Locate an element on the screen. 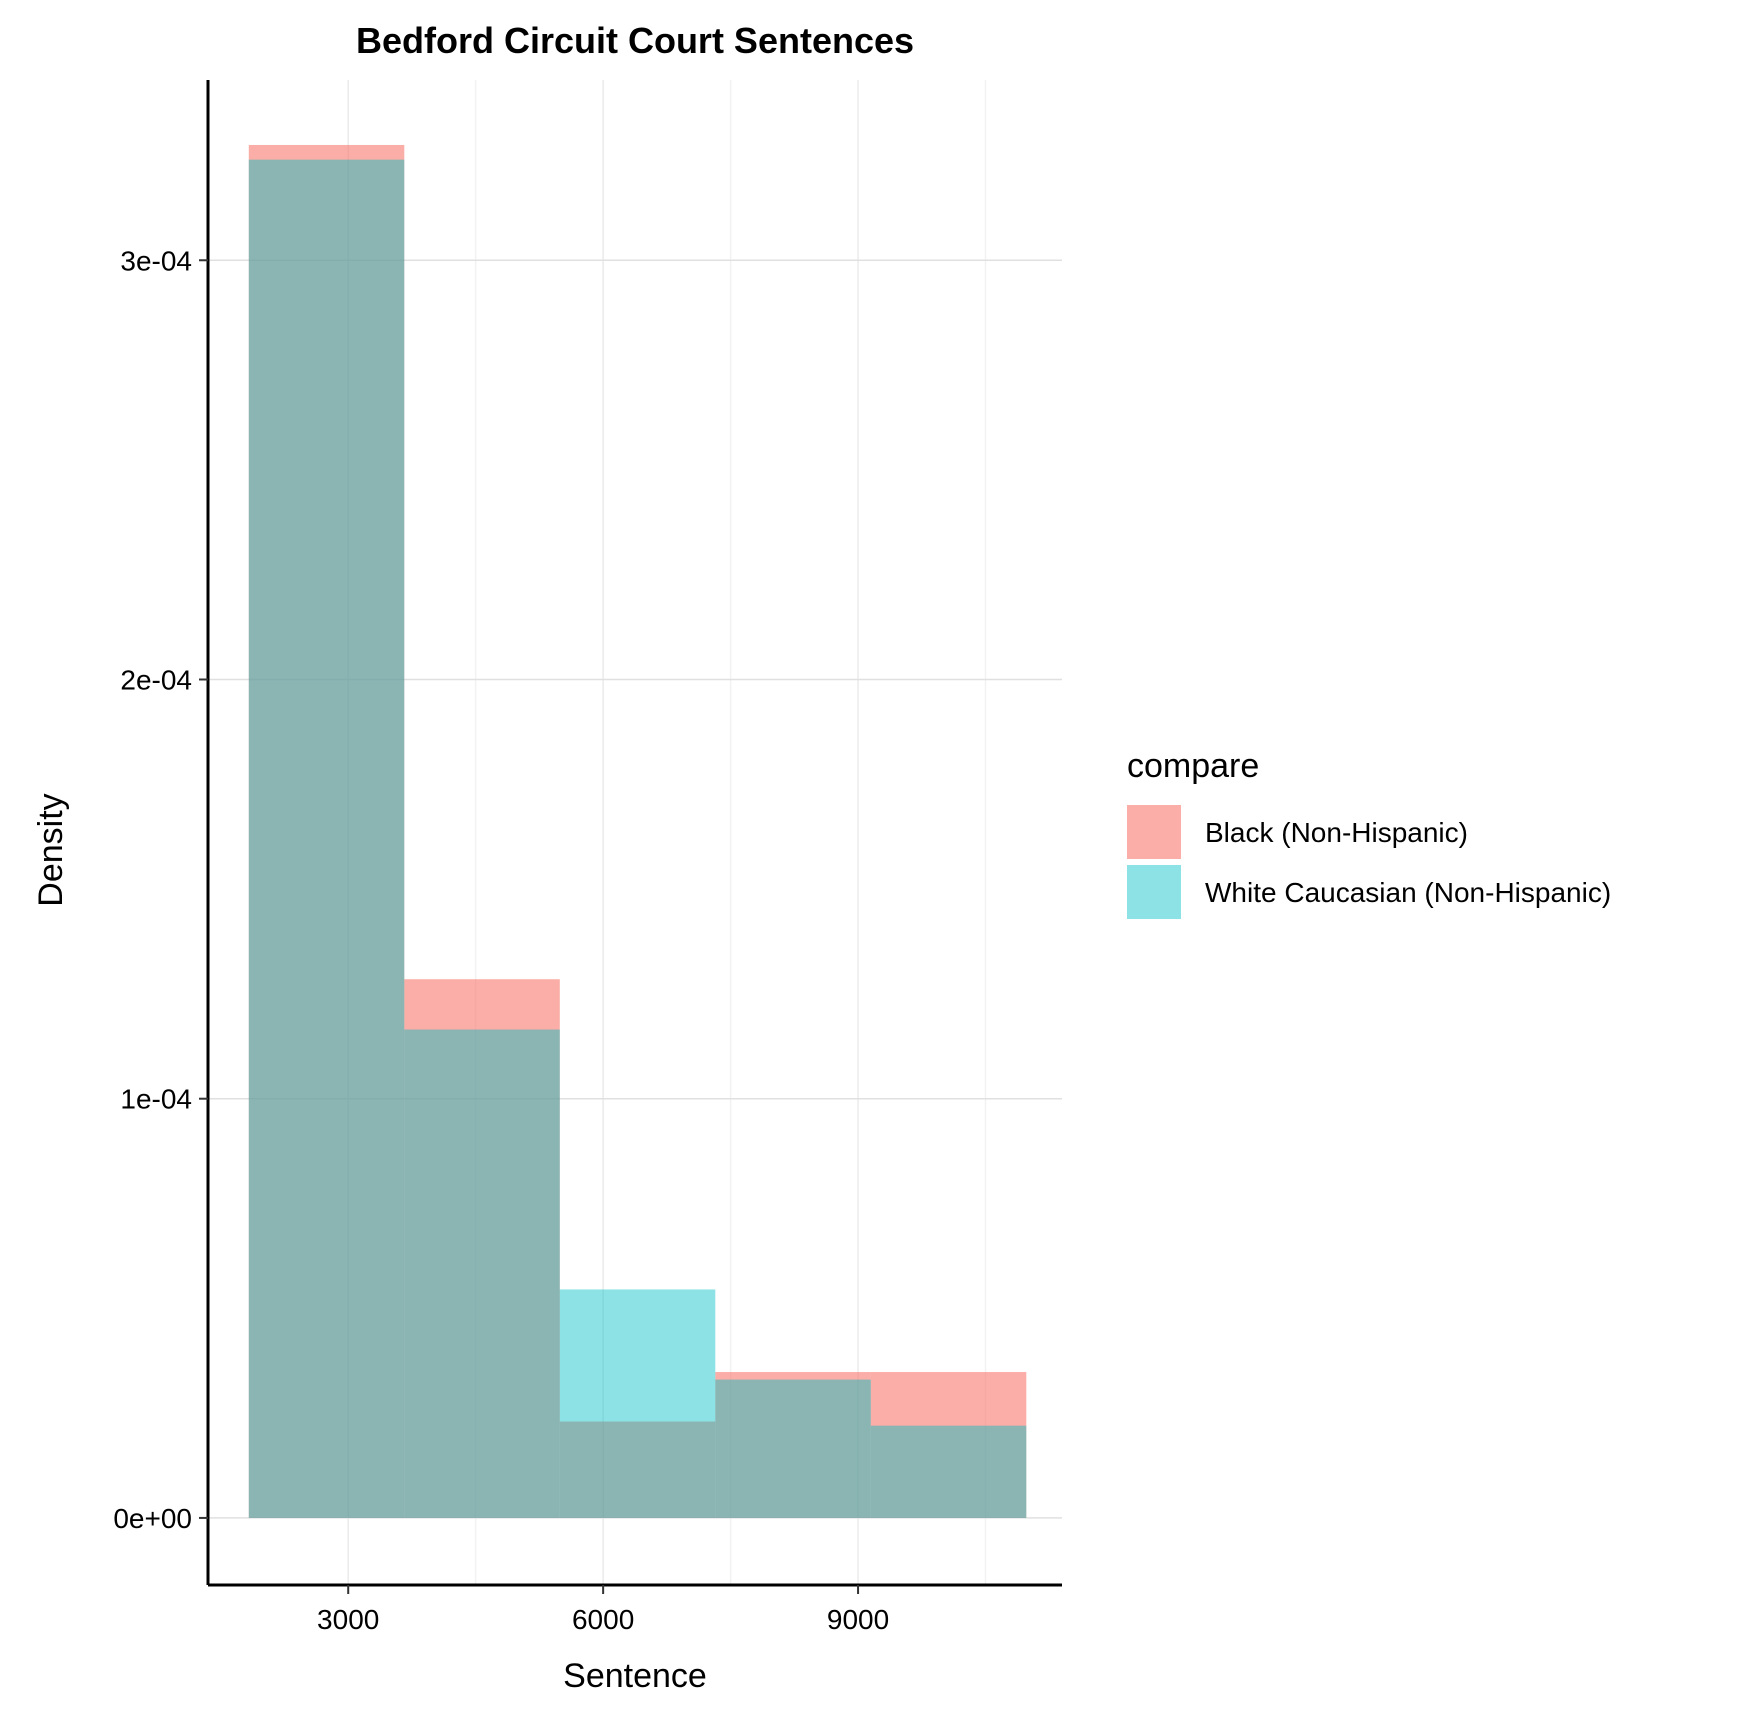 This screenshot has height=1720, width=1758. x-tick-label: 9000 is located at coordinates (858, 1619).